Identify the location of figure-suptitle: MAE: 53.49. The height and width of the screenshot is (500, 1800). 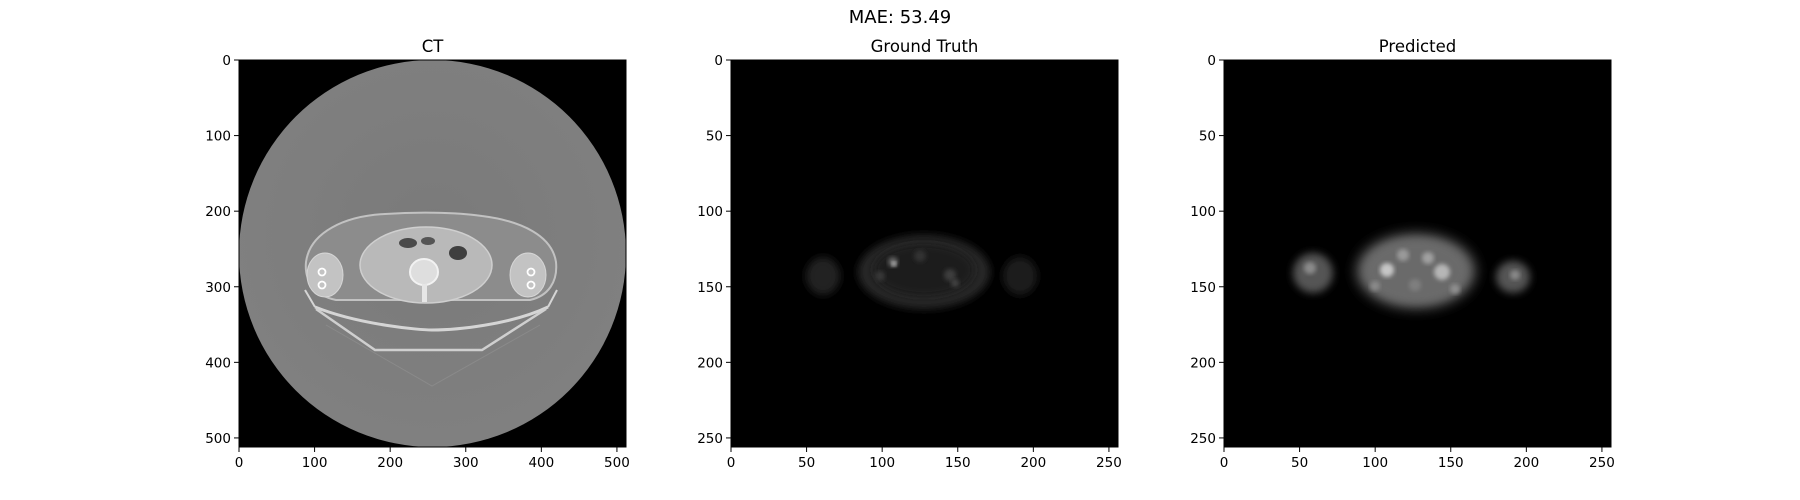
(900, 17).